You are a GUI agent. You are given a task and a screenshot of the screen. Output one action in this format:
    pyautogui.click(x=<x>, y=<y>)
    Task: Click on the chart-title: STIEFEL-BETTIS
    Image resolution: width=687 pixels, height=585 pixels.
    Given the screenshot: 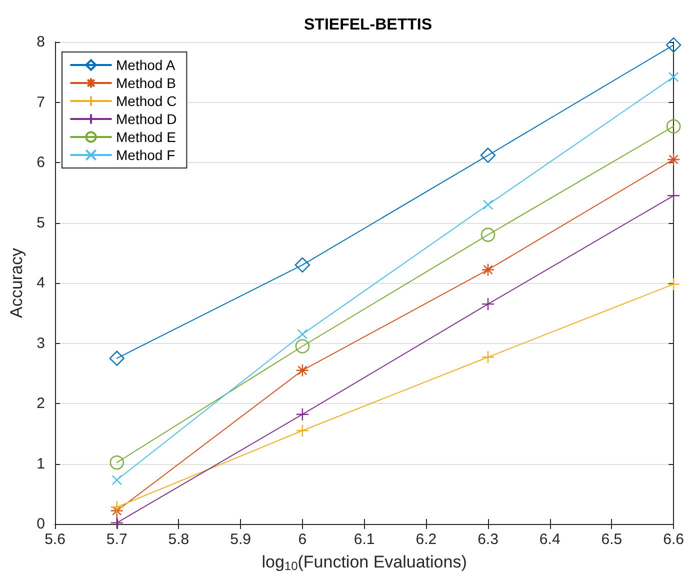 What is the action you would take?
    pyautogui.click(x=368, y=25)
    